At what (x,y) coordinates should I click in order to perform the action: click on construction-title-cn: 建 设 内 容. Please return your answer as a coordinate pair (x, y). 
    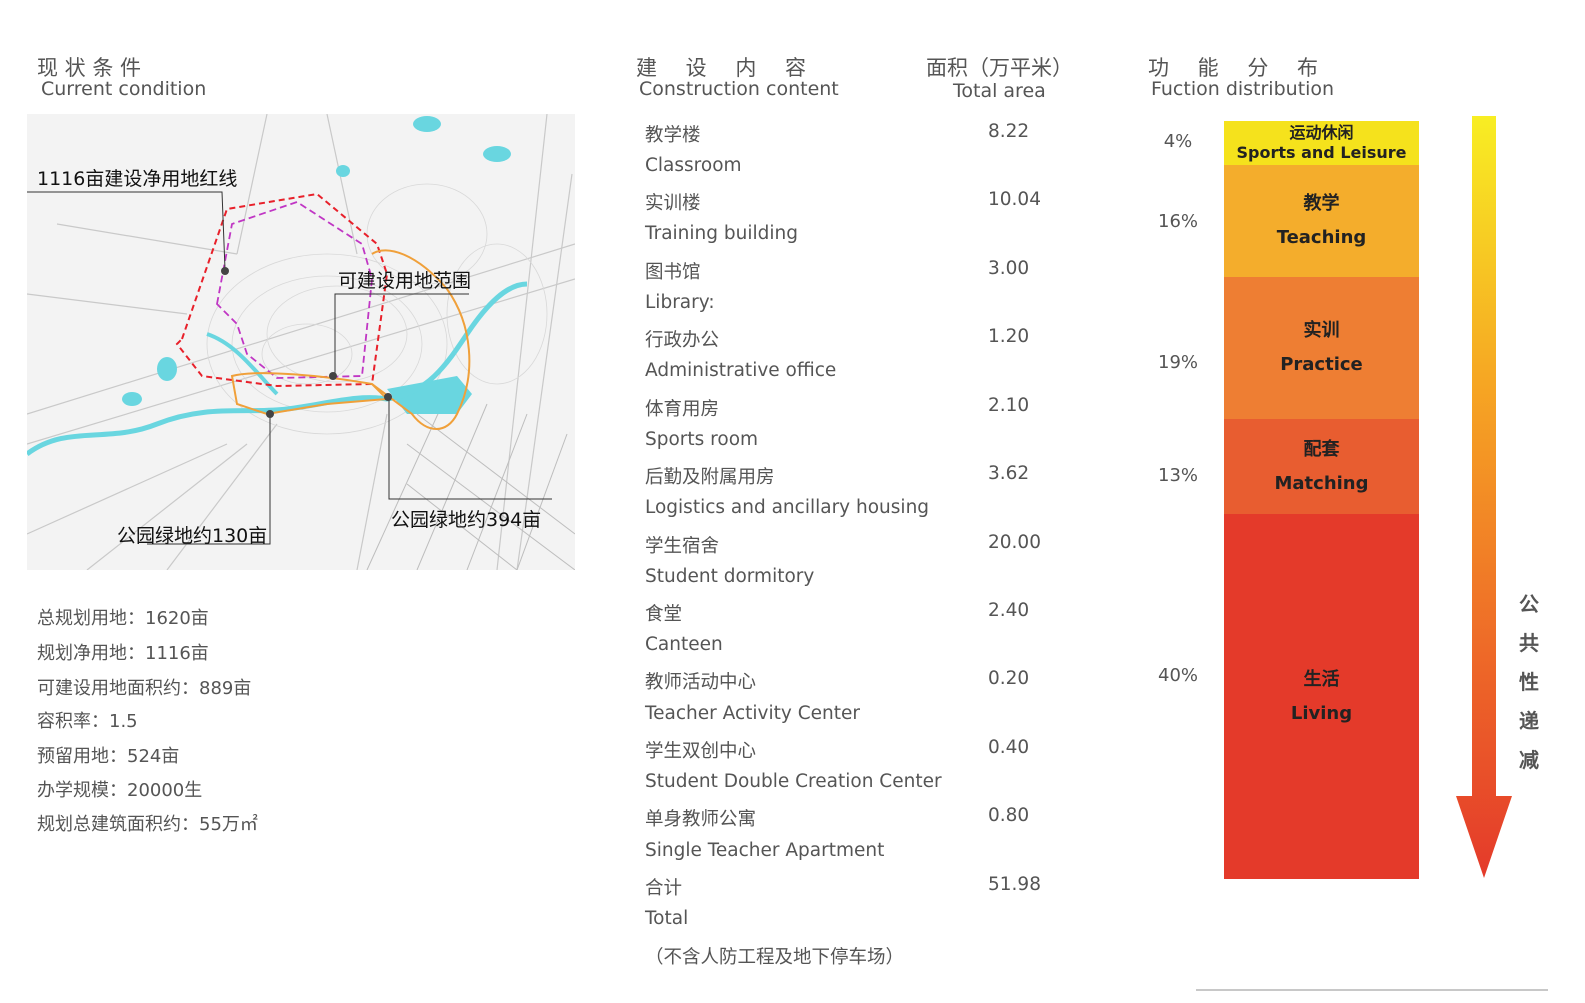
    Looking at the image, I should click on (721, 68).